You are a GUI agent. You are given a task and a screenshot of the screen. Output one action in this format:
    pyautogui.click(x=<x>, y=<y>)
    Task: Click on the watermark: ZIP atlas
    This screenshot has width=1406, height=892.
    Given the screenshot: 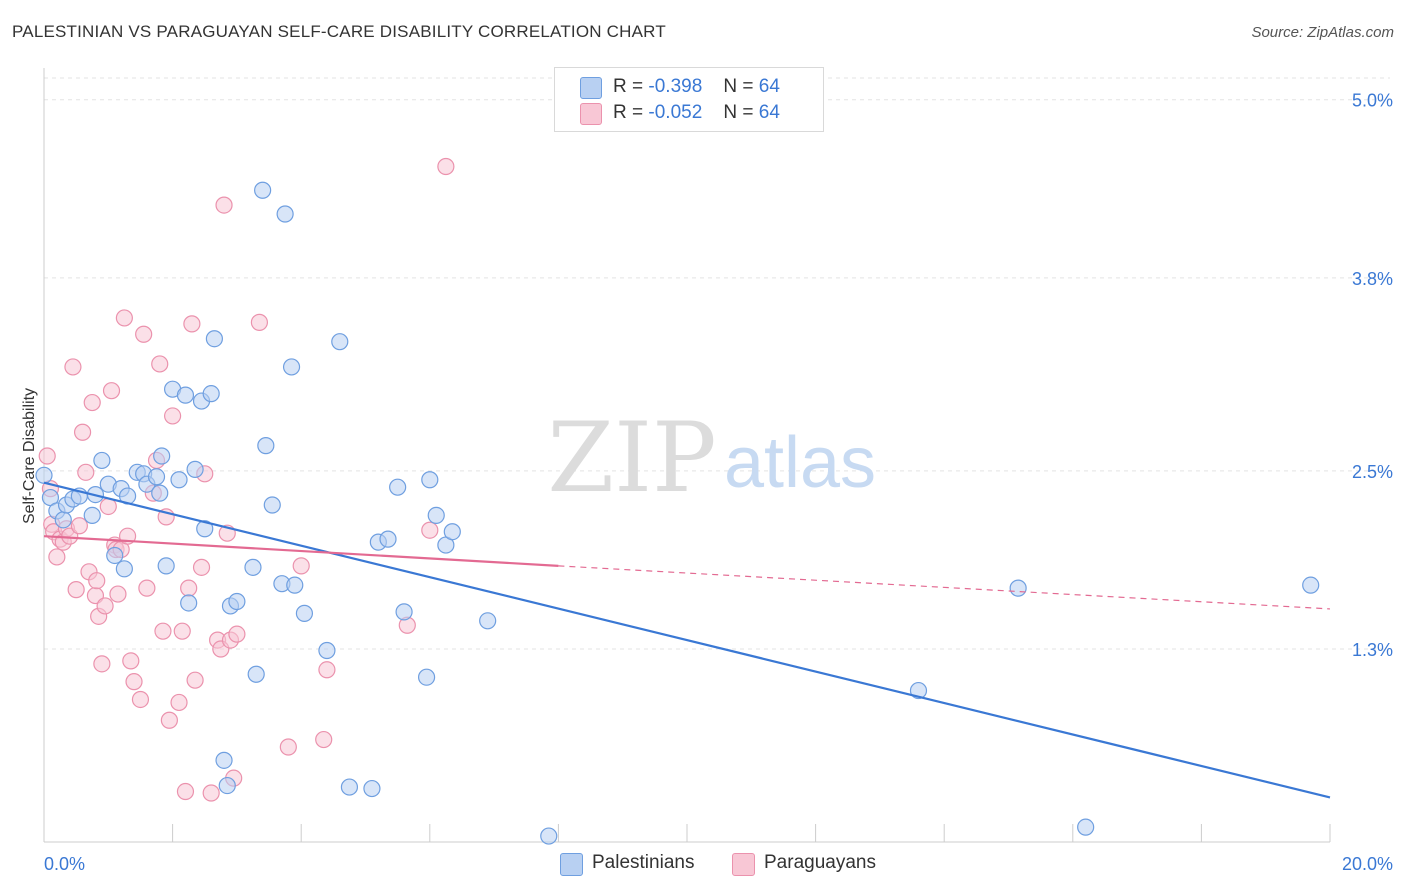 What is the action you would take?
    pyautogui.click(x=711, y=458)
    